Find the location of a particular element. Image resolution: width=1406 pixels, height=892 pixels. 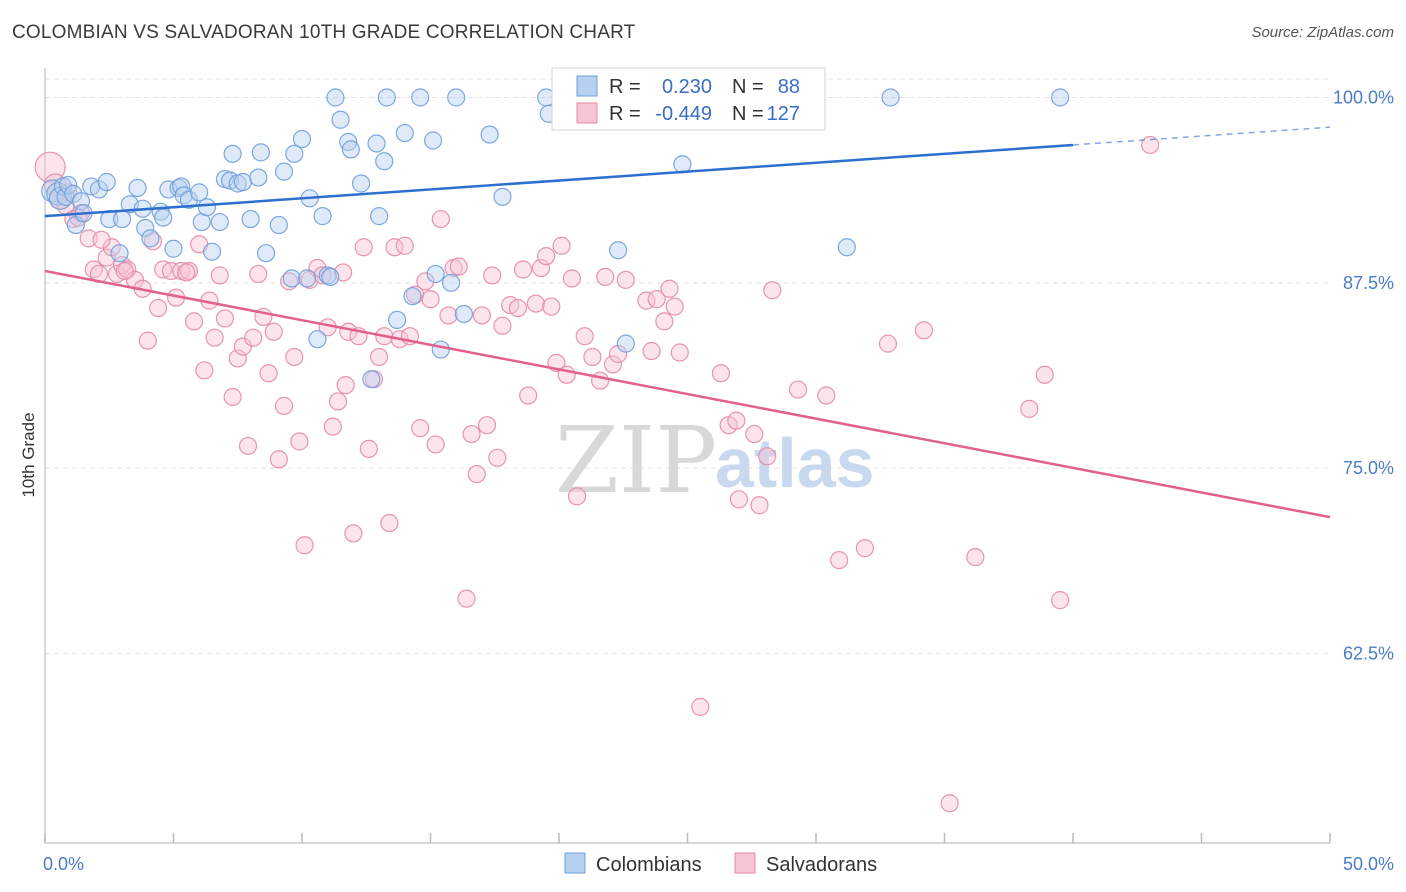

series-legend-swatch-salvadorans is located at coordinates (745, 863).